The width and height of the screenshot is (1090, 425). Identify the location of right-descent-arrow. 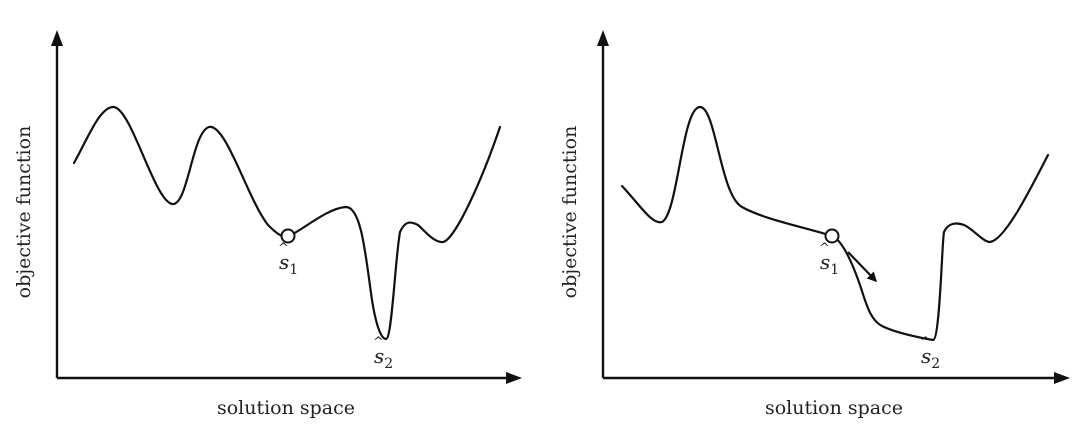
(862, 267).